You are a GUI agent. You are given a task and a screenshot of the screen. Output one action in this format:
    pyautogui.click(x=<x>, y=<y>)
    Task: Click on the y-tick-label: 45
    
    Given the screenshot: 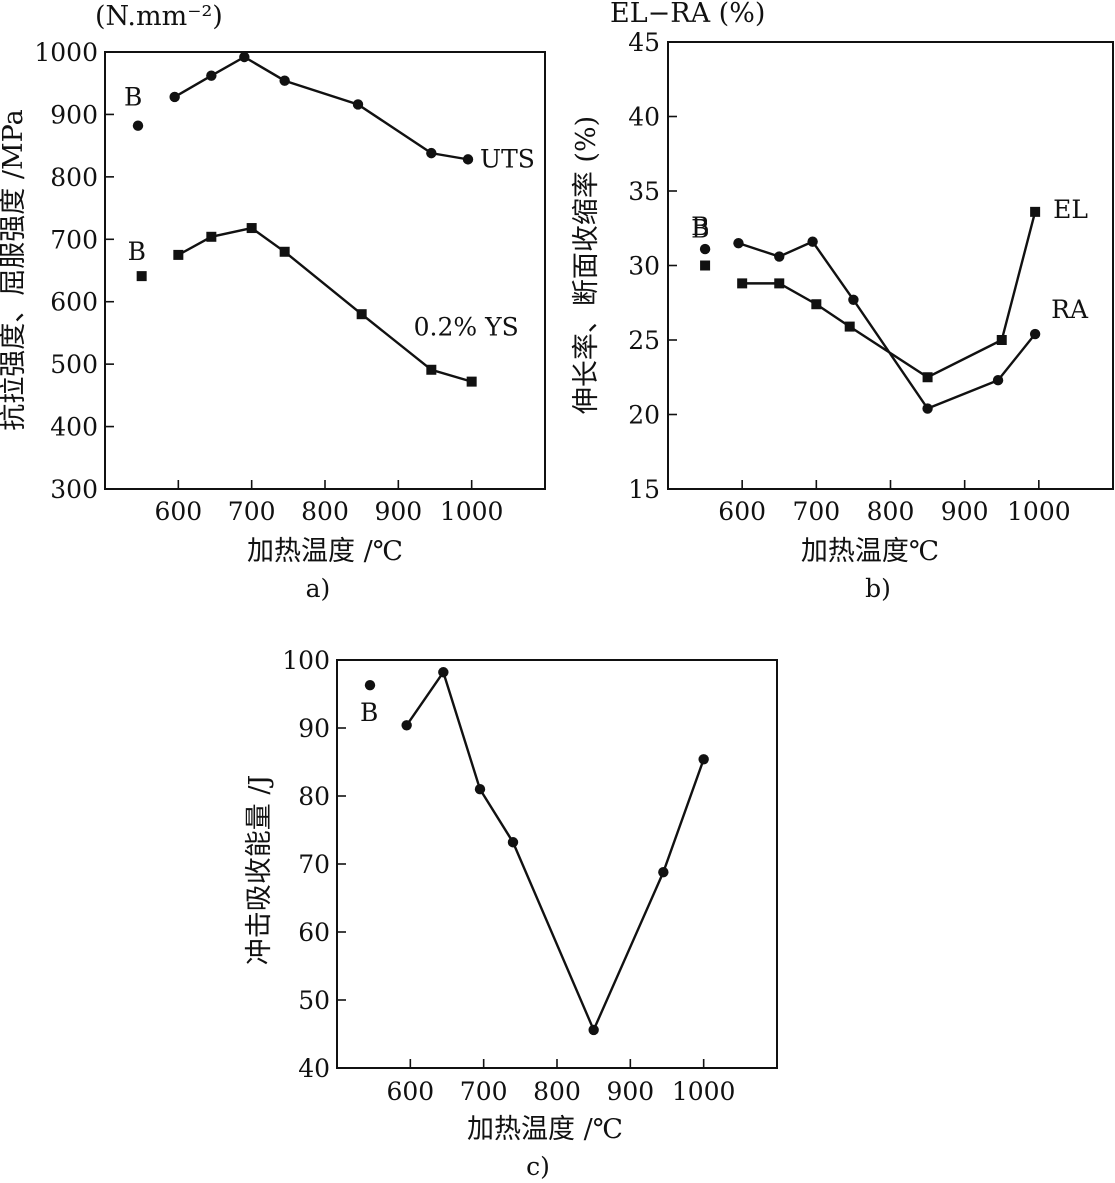 What is the action you would take?
    pyautogui.click(x=644, y=42)
    